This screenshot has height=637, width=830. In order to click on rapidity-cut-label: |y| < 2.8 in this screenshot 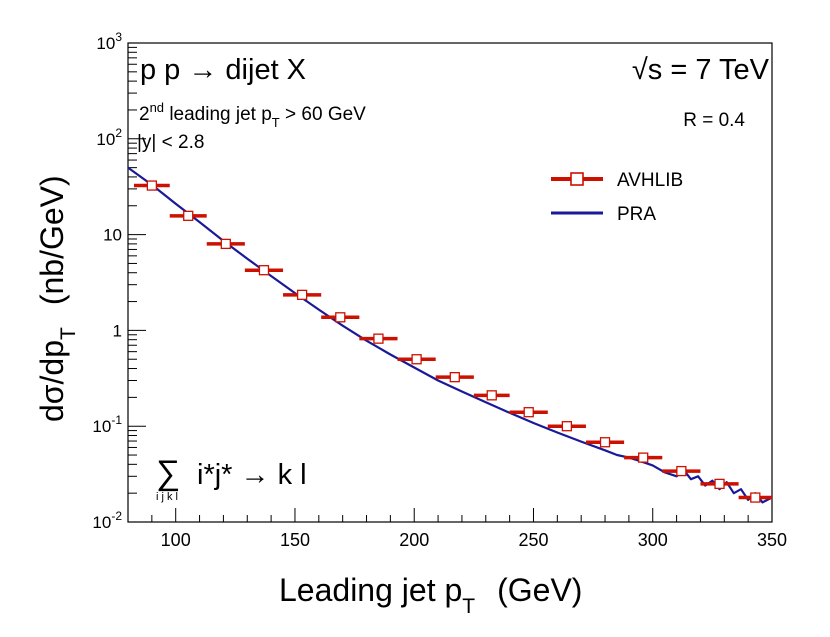, I will do `click(170, 142)`.